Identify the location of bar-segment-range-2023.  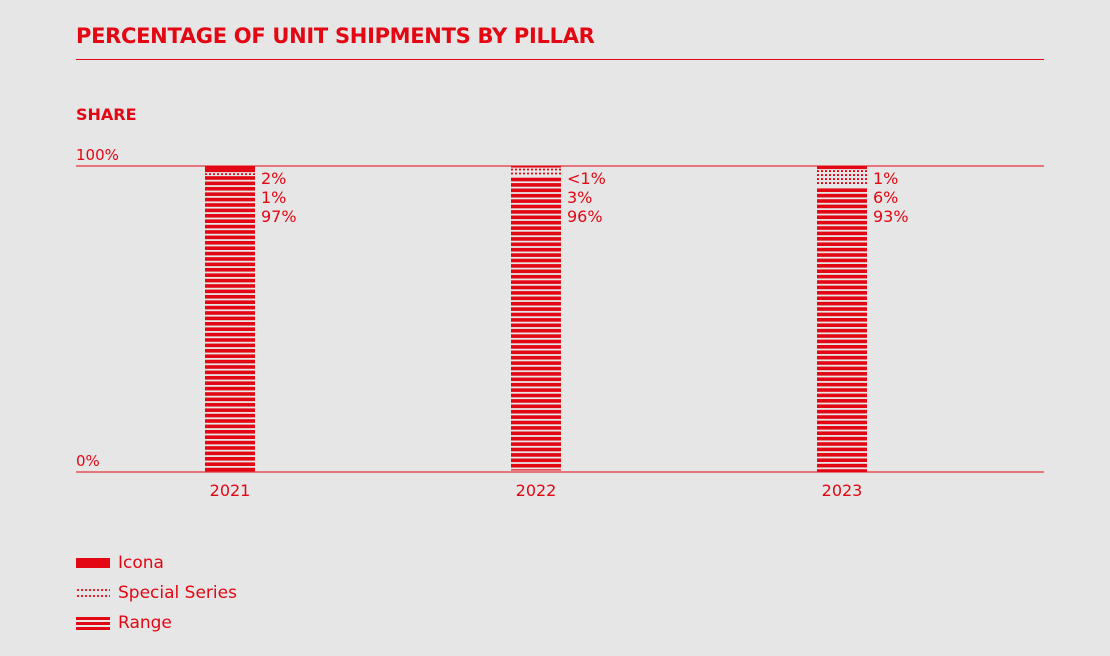
(842, 330).